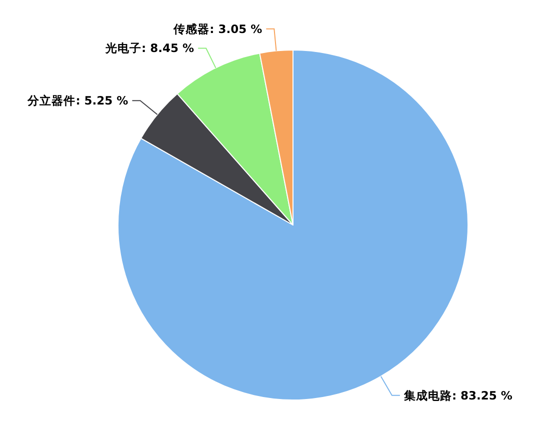 The height and width of the screenshot is (438, 536). What do you see at coordinates (149, 48) in the screenshot?
I see `slice-label: 光电子: 8.45 %` at bounding box center [149, 48].